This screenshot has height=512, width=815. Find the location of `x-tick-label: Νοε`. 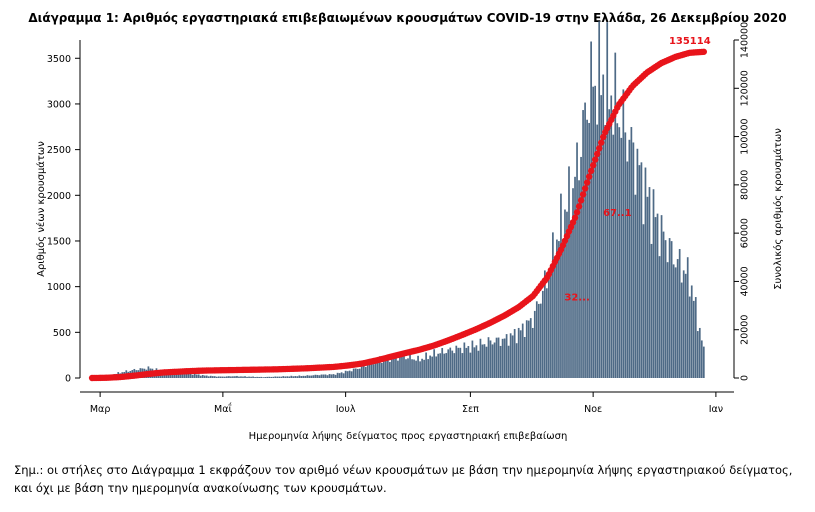

x-tick-label: Νοε is located at coordinates (593, 409).